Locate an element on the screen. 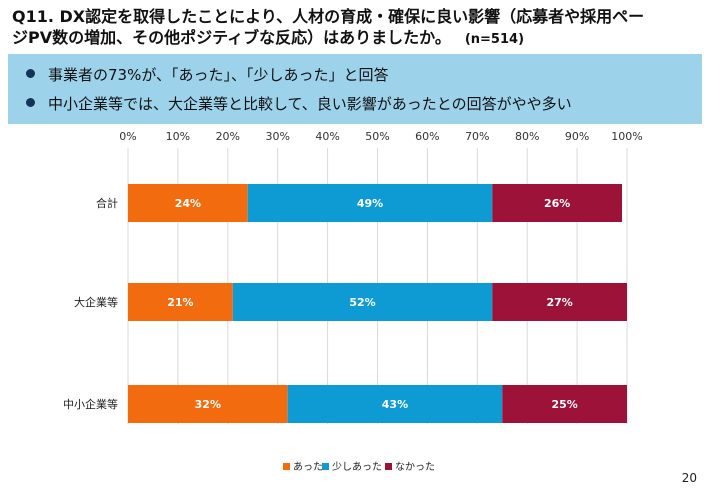 Image resolution: width=711 pixels, height=493 pixels. x-tick-label: 80% is located at coordinates (527, 136).